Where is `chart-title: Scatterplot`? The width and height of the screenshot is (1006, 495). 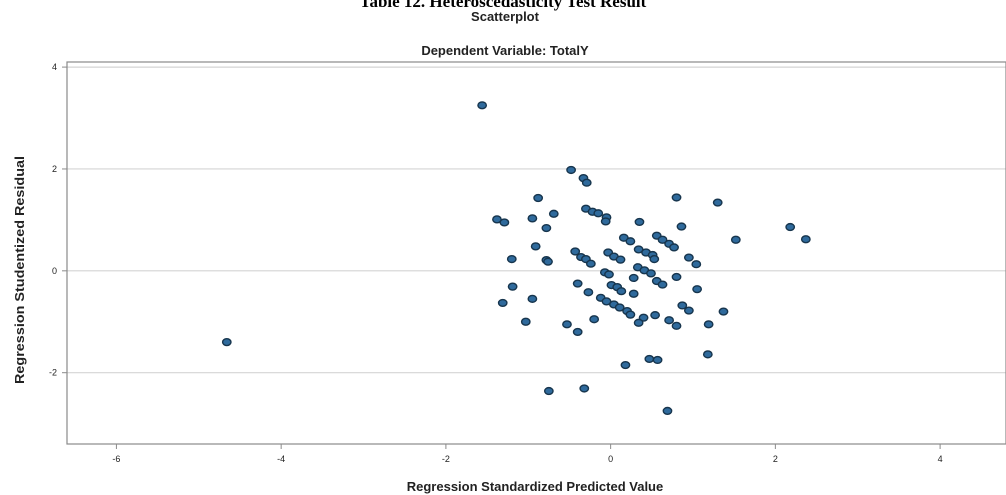 chart-title: Scatterplot is located at coordinates (505, 16).